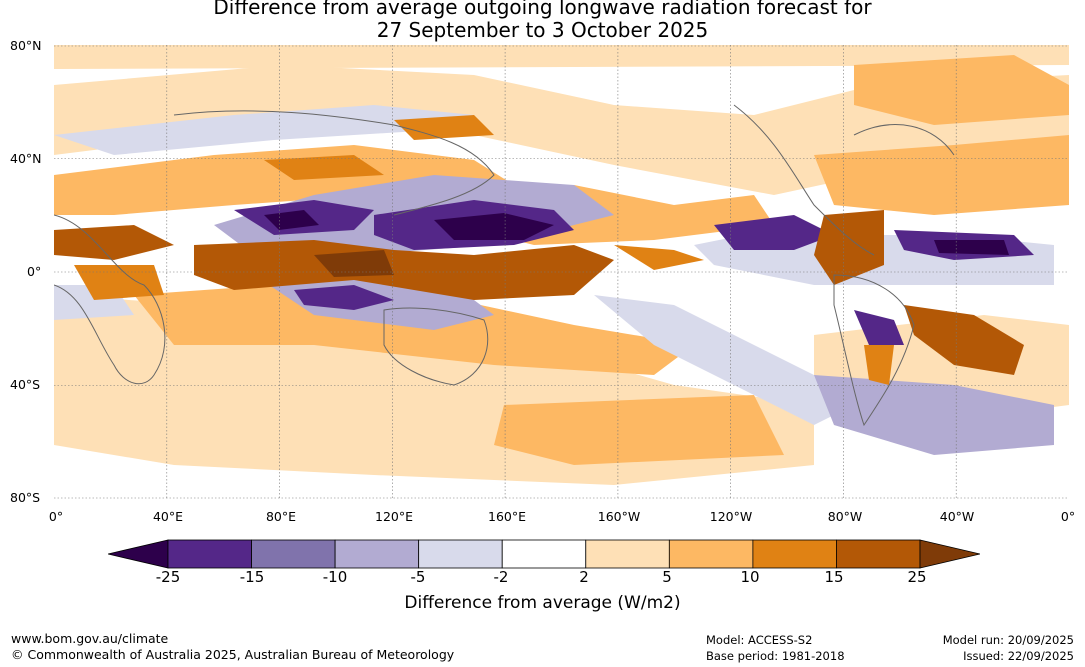 The width and height of the screenshot is (1085, 667). I want to click on lon-label-120w: 120°W, so click(731, 516).